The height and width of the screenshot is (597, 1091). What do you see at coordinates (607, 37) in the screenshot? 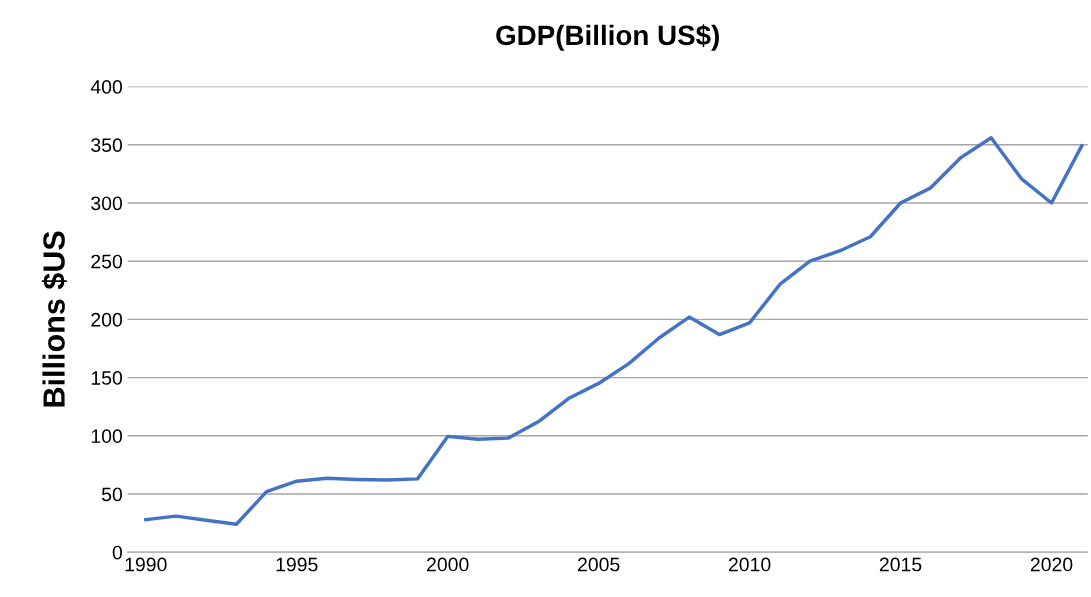
I see `chart-title: GDP(Billion US$)` at bounding box center [607, 37].